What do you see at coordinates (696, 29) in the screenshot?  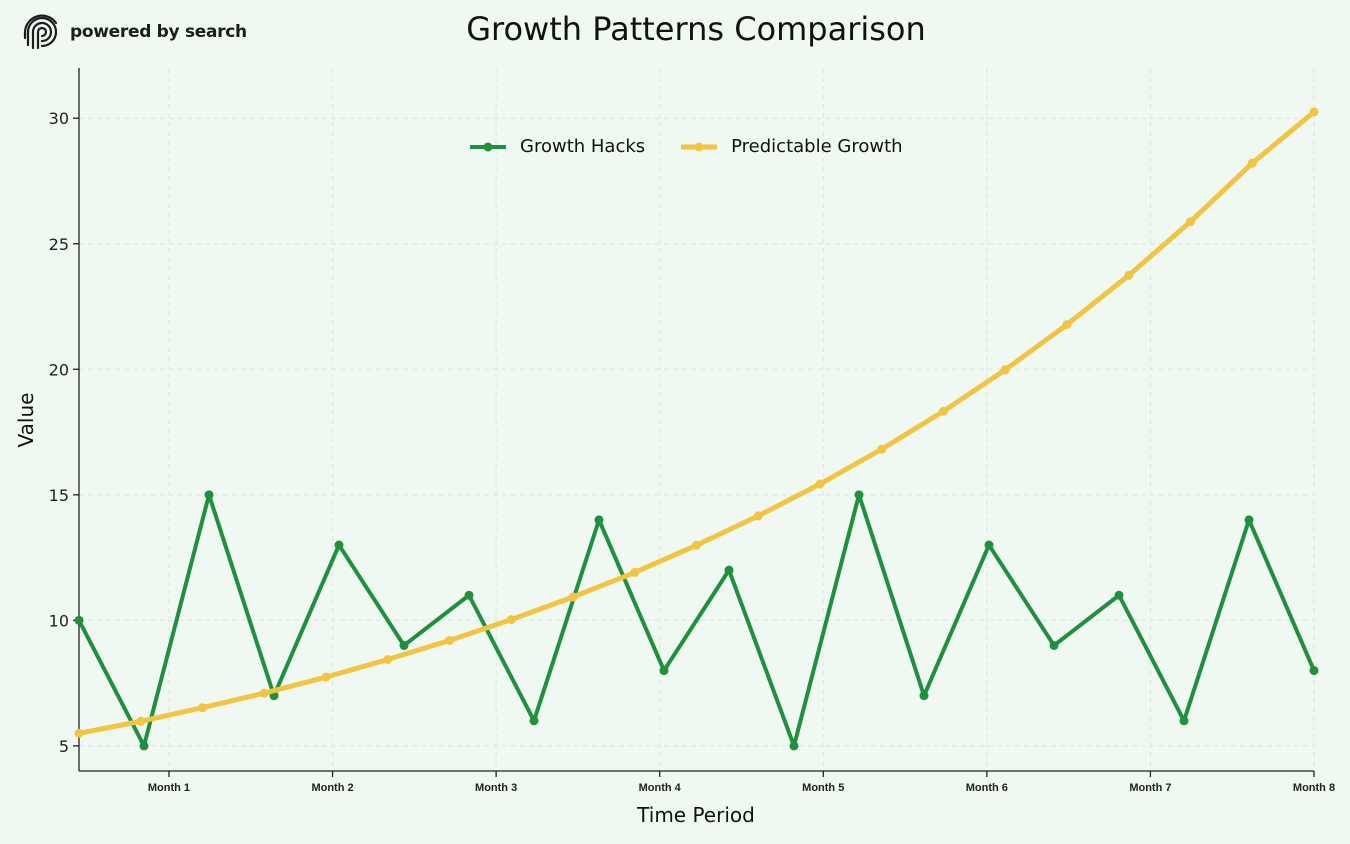 I see `chart-title: Growth Patterns Comparison` at bounding box center [696, 29].